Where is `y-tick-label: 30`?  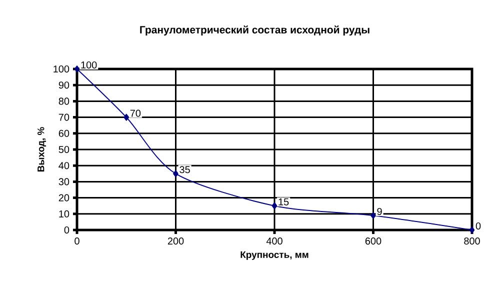
y-tick-label: 30 is located at coordinates (64, 182).